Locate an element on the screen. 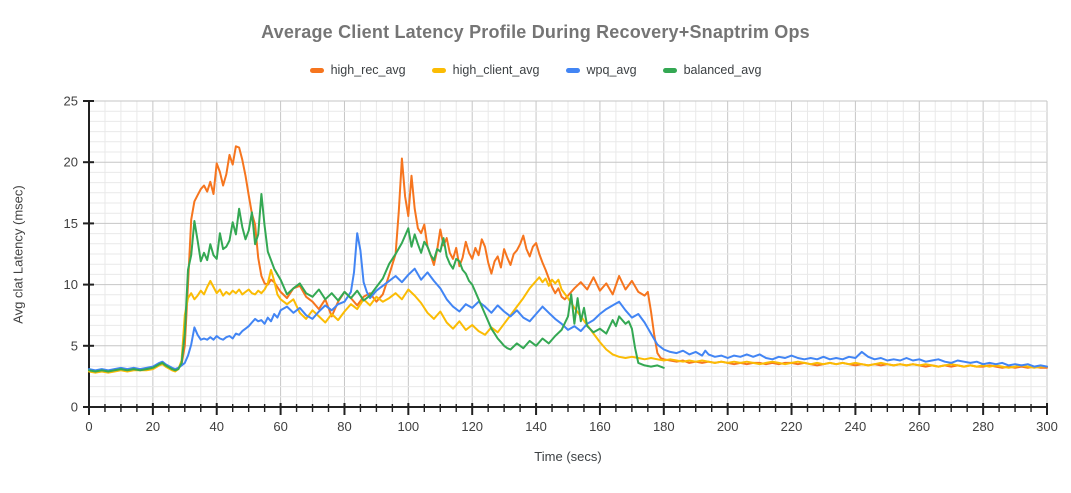 The width and height of the screenshot is (1071, 493). x-tick-label: 240 is located at coordinates (856, 426).